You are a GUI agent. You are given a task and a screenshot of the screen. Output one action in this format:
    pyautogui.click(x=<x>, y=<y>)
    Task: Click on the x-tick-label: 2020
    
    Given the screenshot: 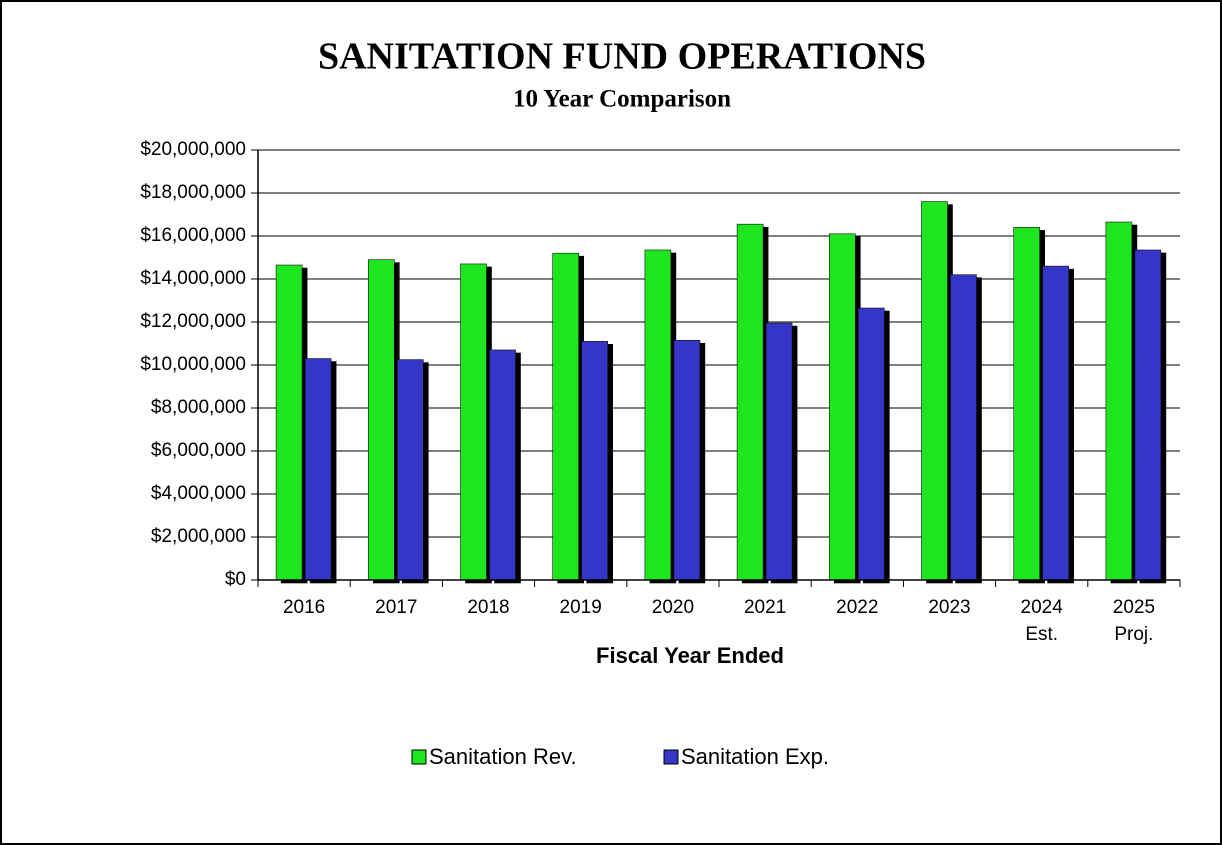 What is the action you would take?
    pyautogui.click(x=673, y=607)
    